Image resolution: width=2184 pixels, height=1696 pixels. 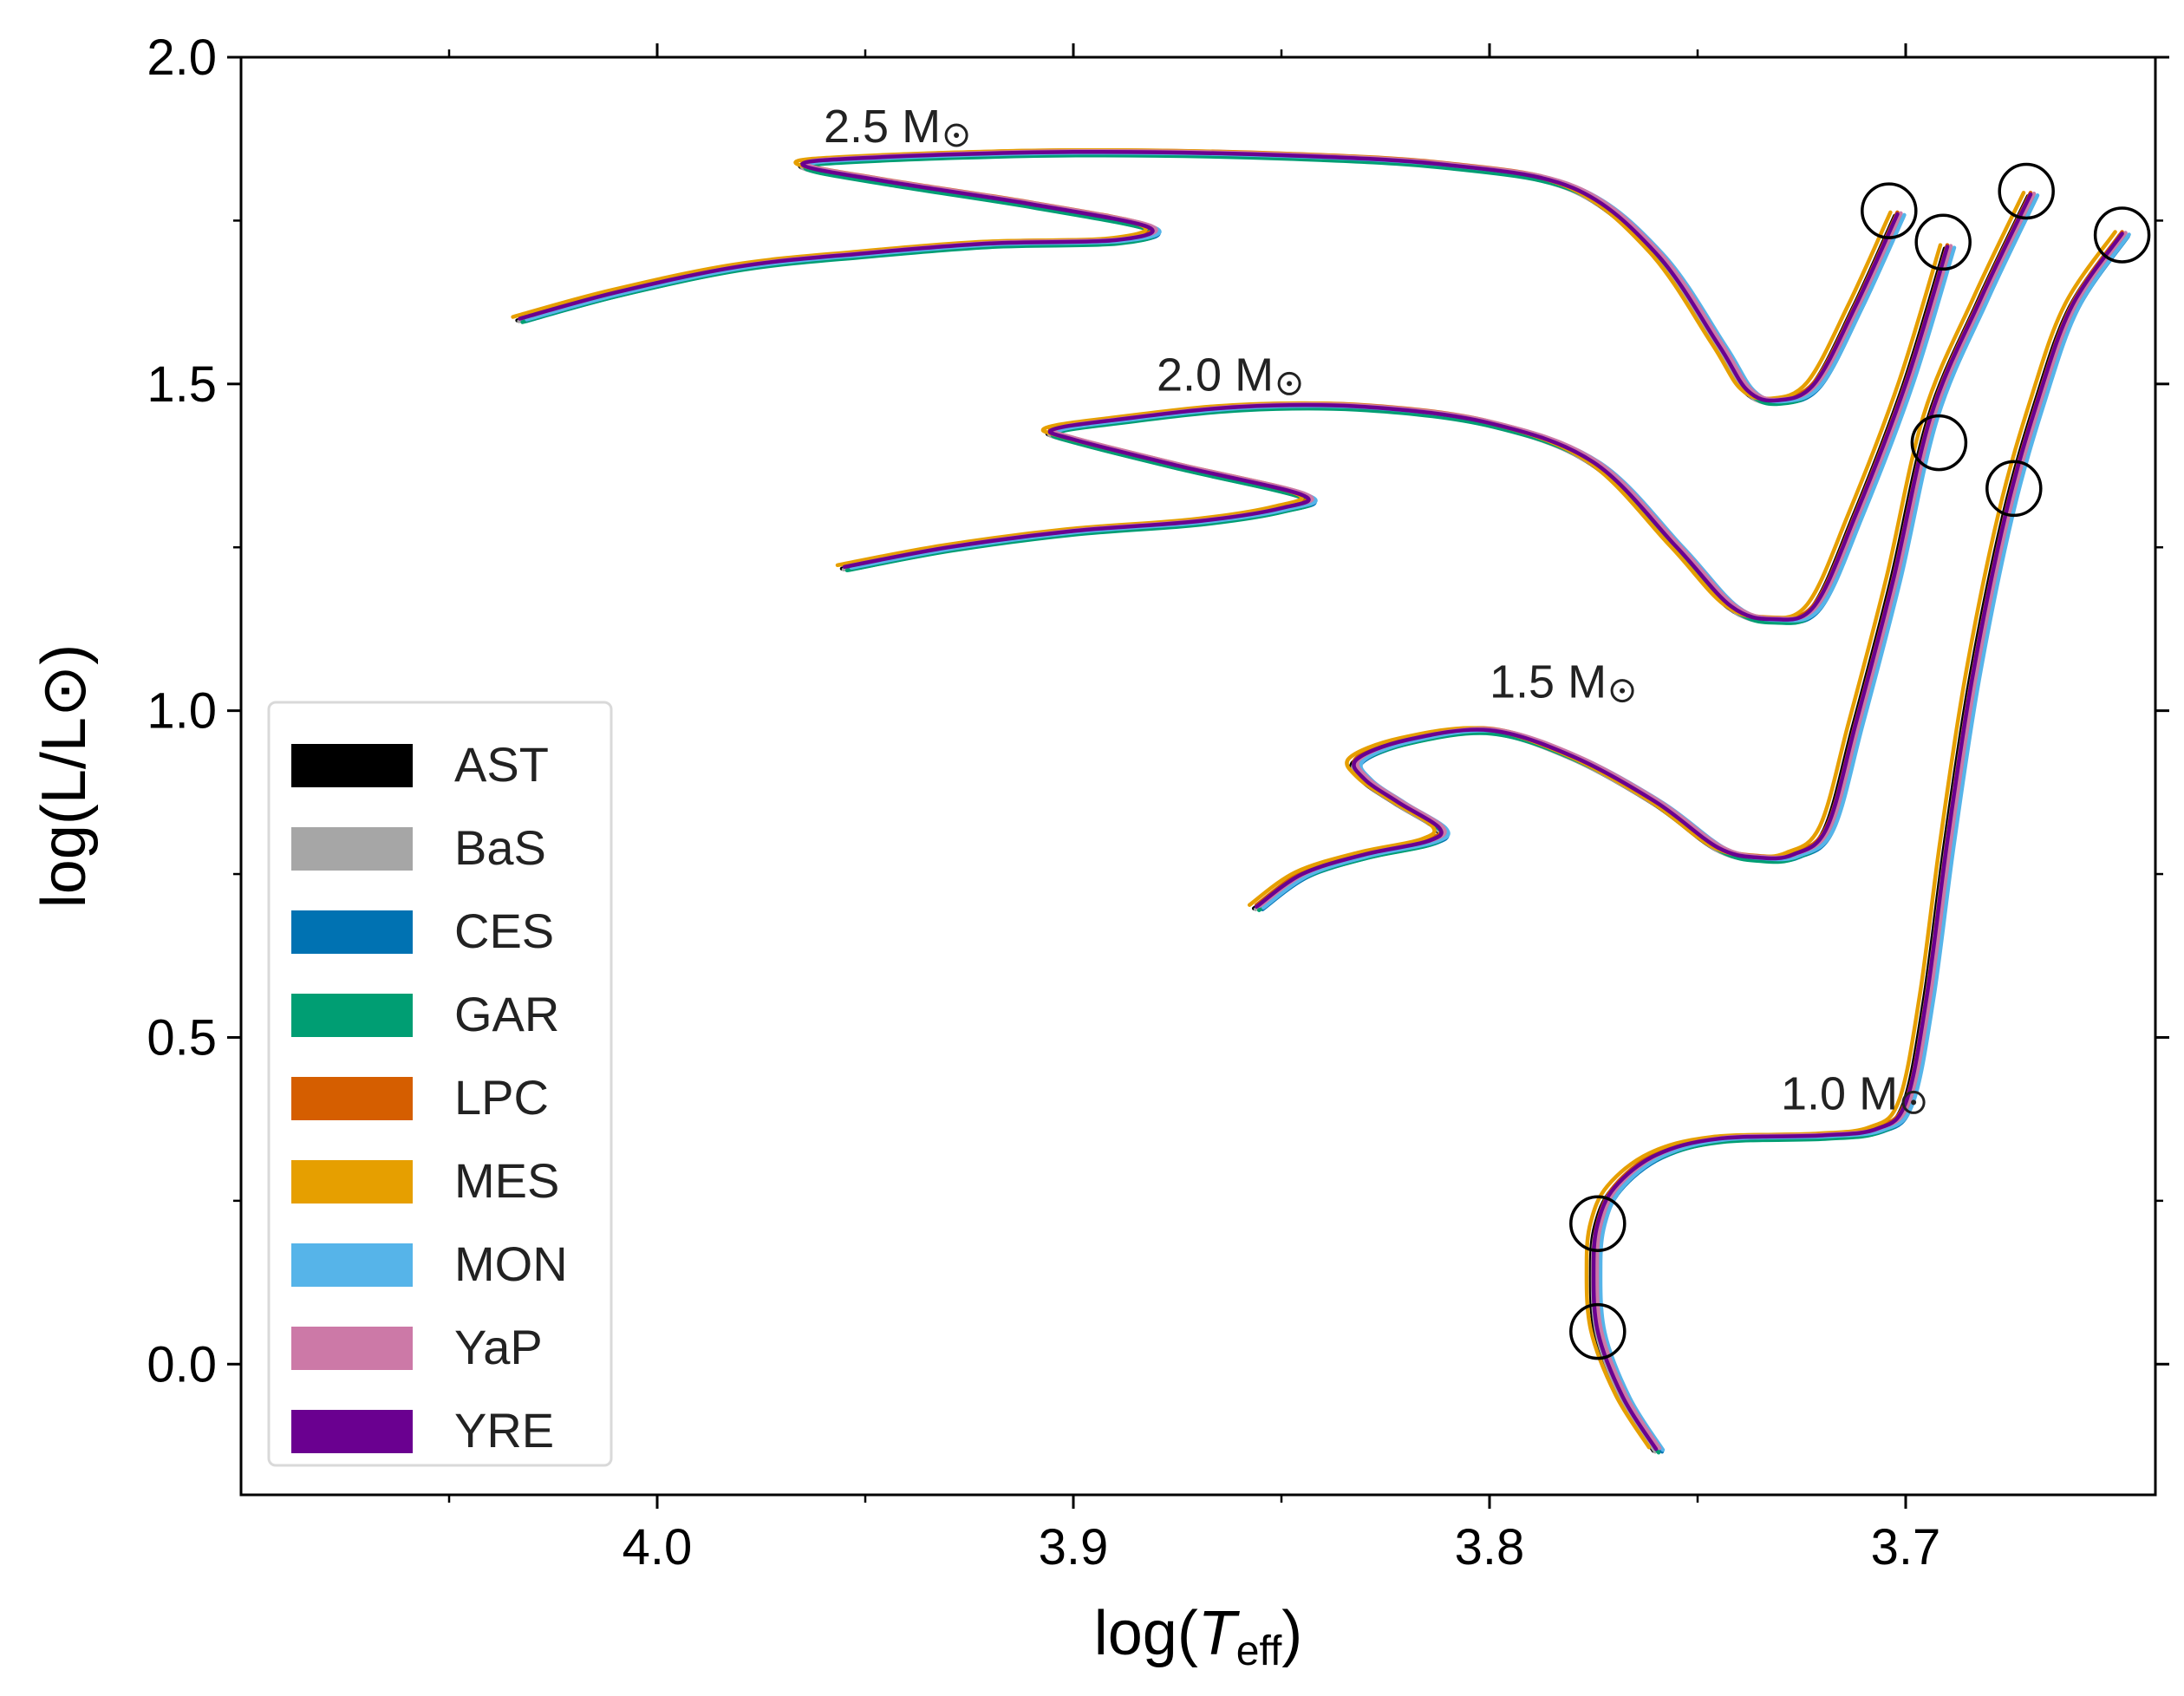 I want to click on legend-swatch-ast, so click(x=352, y=765).